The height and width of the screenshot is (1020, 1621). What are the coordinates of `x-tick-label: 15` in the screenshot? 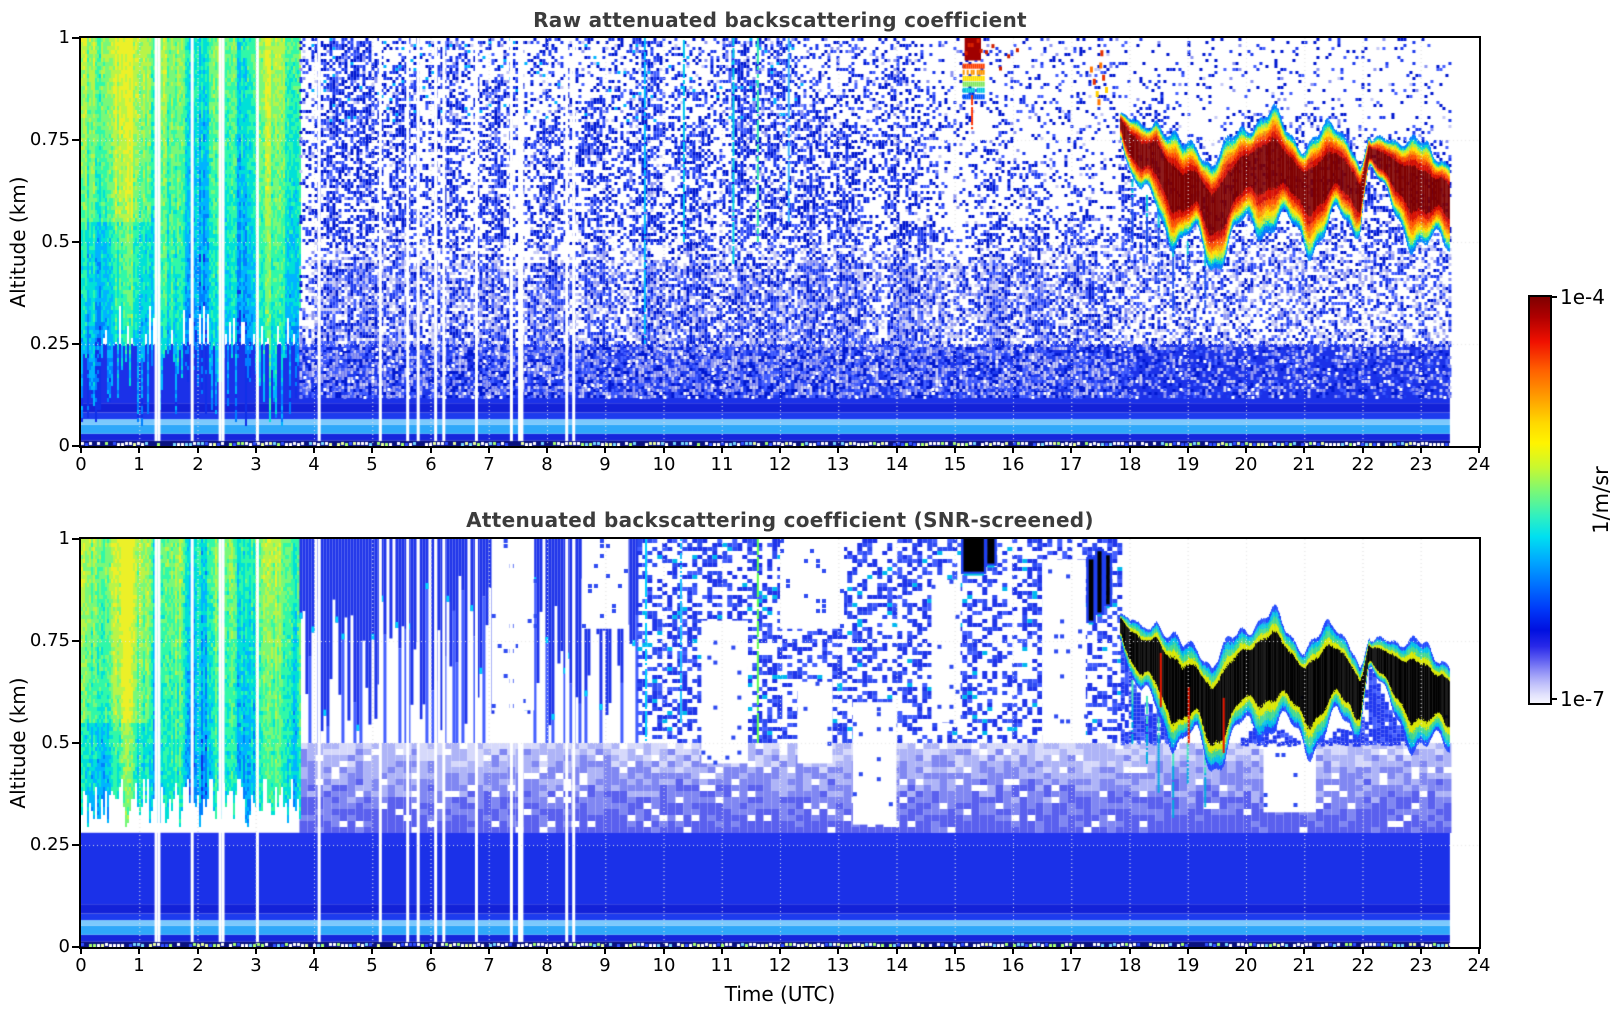 It's located at (955, 464).